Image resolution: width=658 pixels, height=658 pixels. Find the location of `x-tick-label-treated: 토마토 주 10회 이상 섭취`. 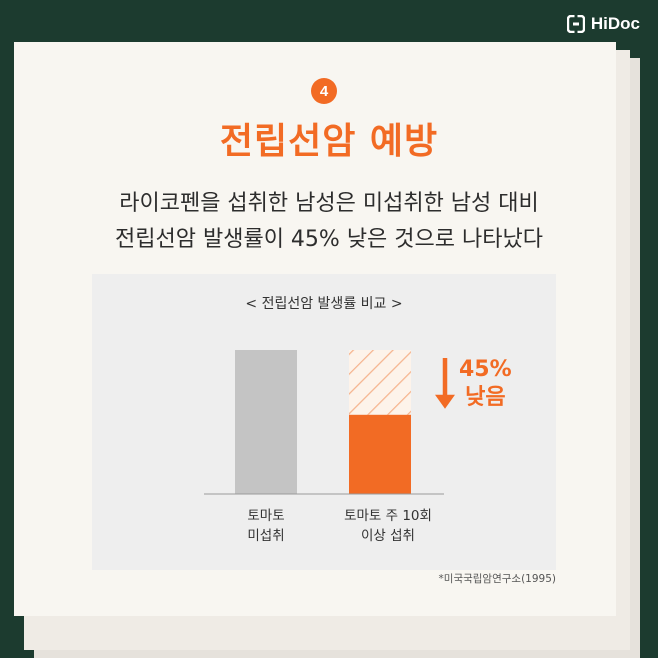

x-tick-label-treated: 토마토 주 10회 이상 섭취 is located at coordinates (388, 526).